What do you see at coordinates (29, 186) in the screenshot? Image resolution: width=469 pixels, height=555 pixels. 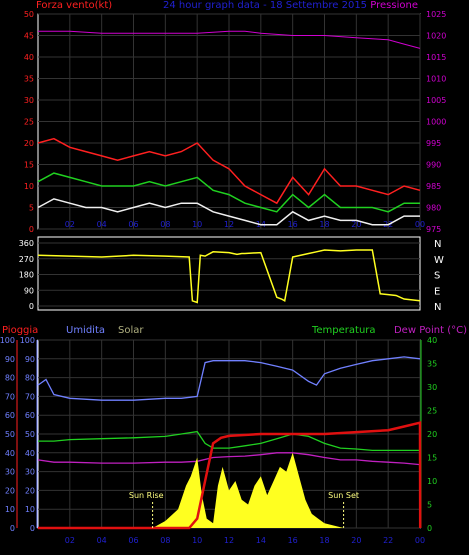 I see `wind-tick-label: 10` at bounding box center [29, 186].